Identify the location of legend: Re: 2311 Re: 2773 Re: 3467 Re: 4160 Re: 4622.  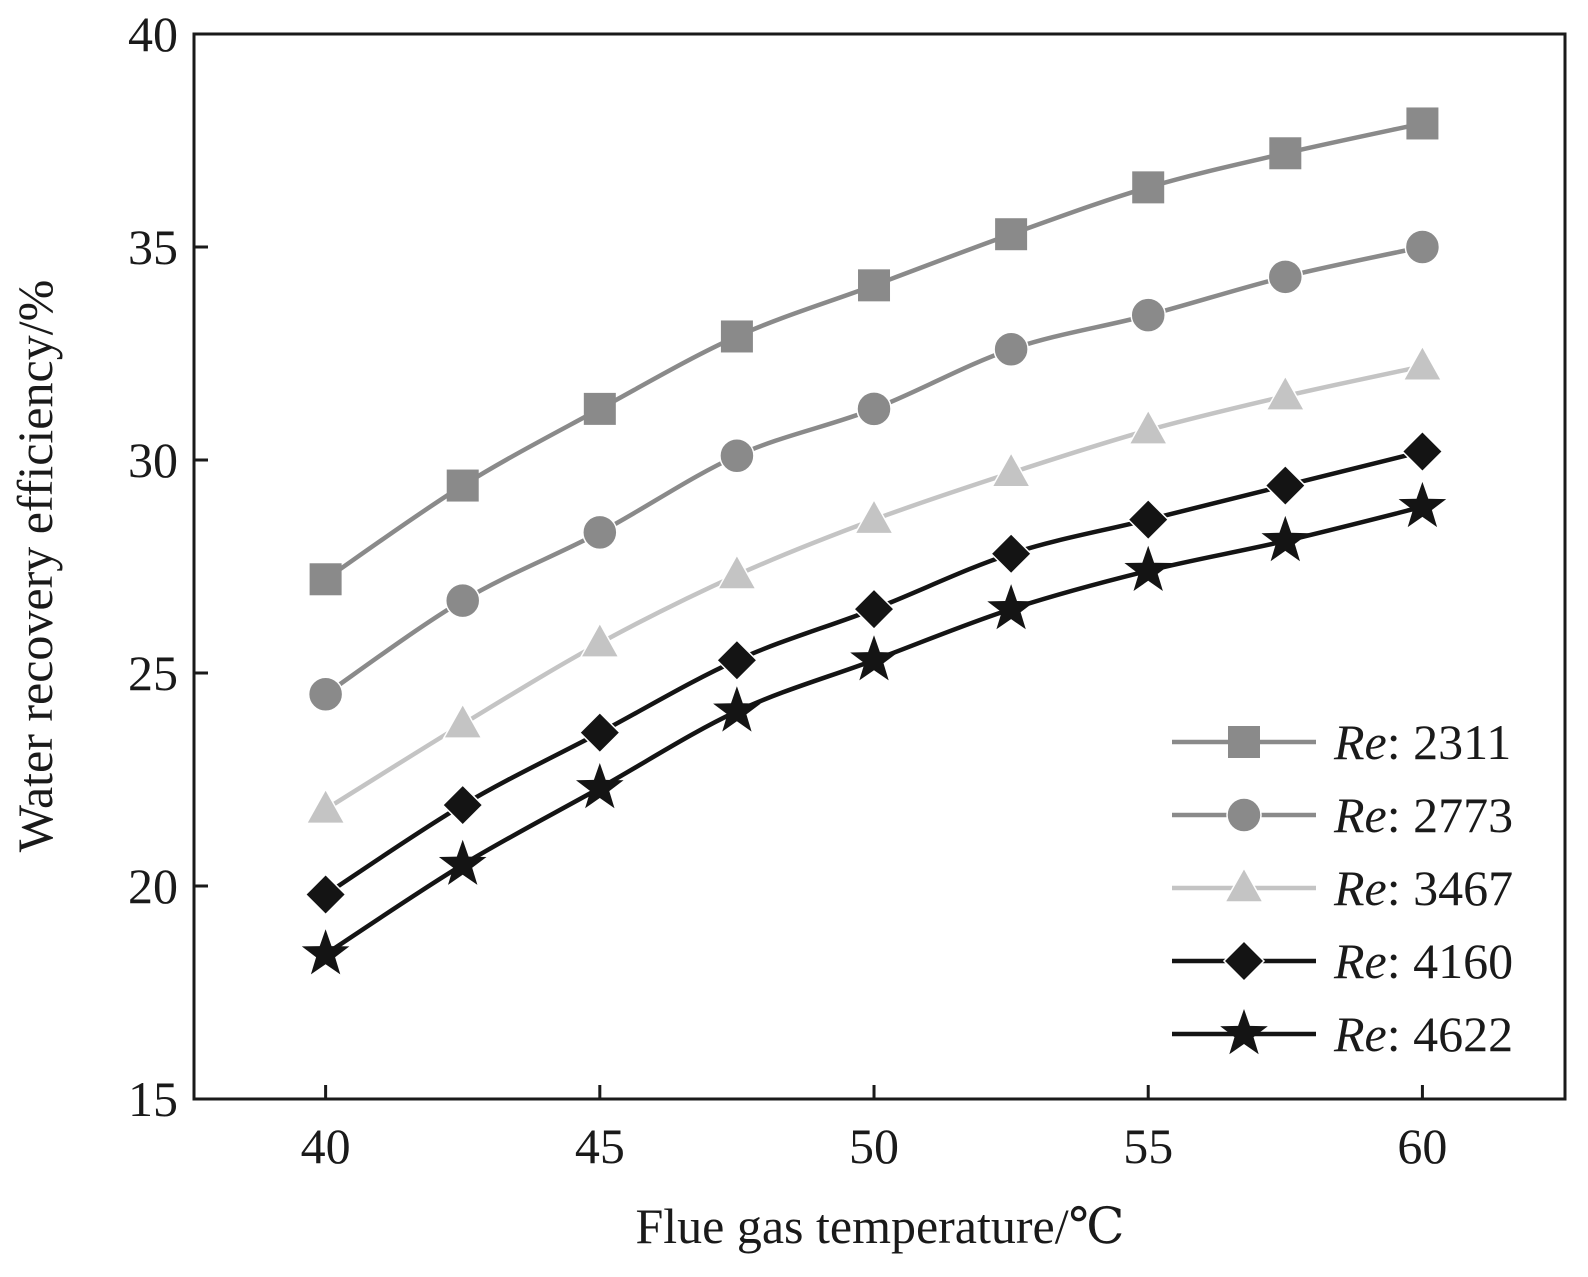
(1342, 888).